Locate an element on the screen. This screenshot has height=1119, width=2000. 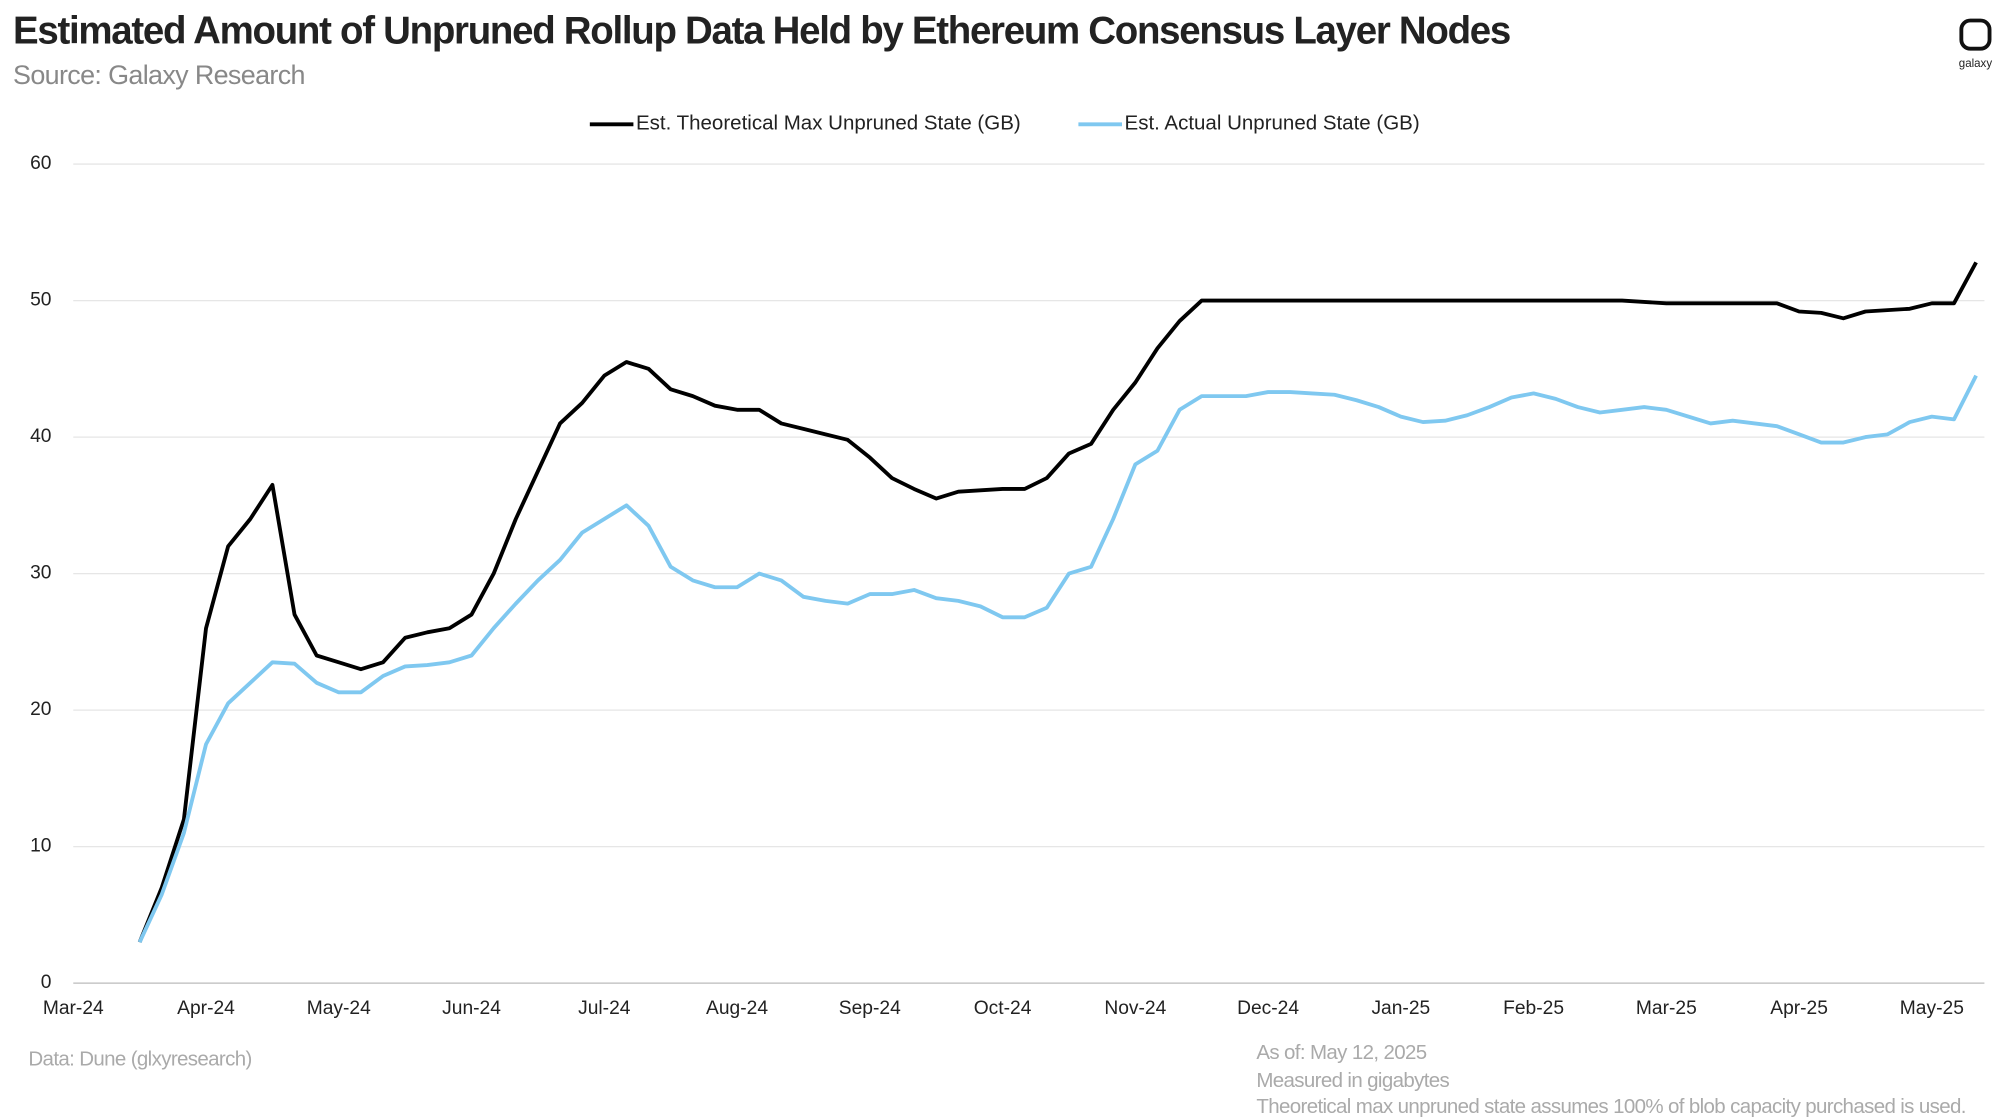
x-tick-label: May-25 is located at coordinates (1932, 1008).